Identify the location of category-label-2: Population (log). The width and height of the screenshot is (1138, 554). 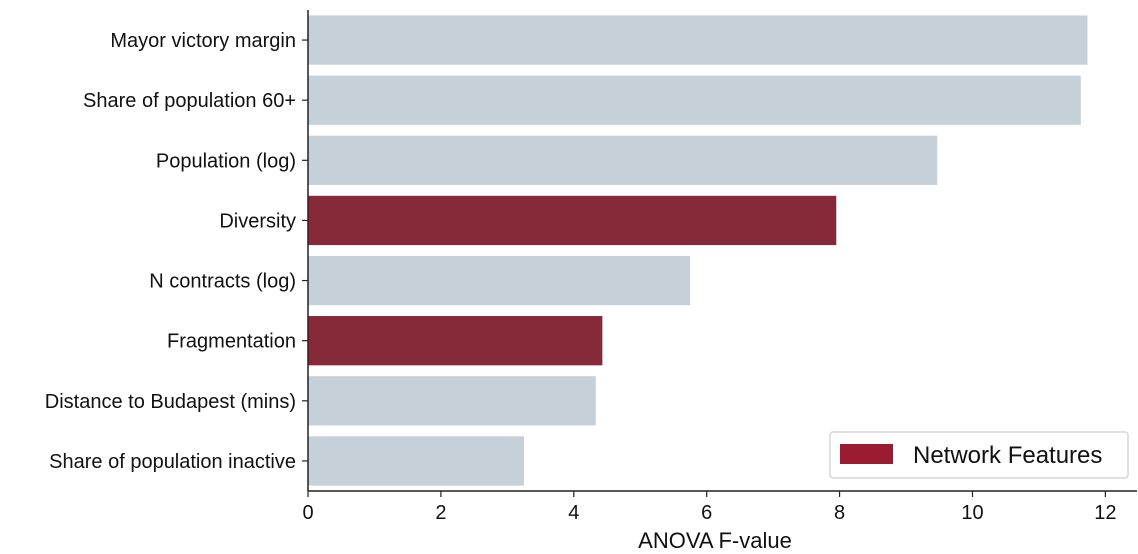
(226, 161).